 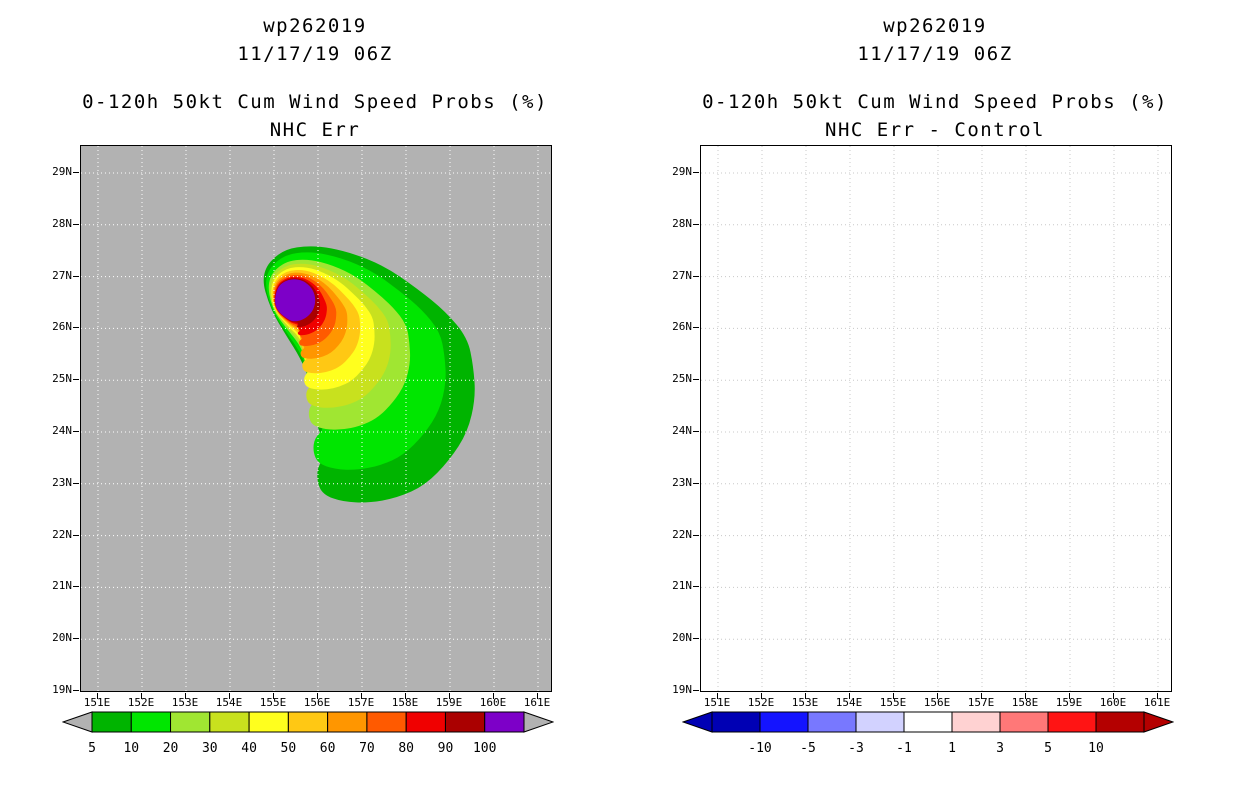 I want to click on lon-tick-label: 153E, so click(x=185, y=702).